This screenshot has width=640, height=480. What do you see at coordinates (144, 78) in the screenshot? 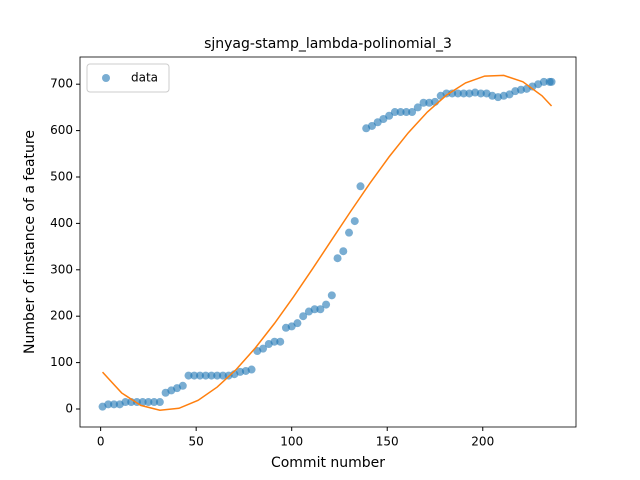
I see `legend-label: data` at bounding box center [144, 78].